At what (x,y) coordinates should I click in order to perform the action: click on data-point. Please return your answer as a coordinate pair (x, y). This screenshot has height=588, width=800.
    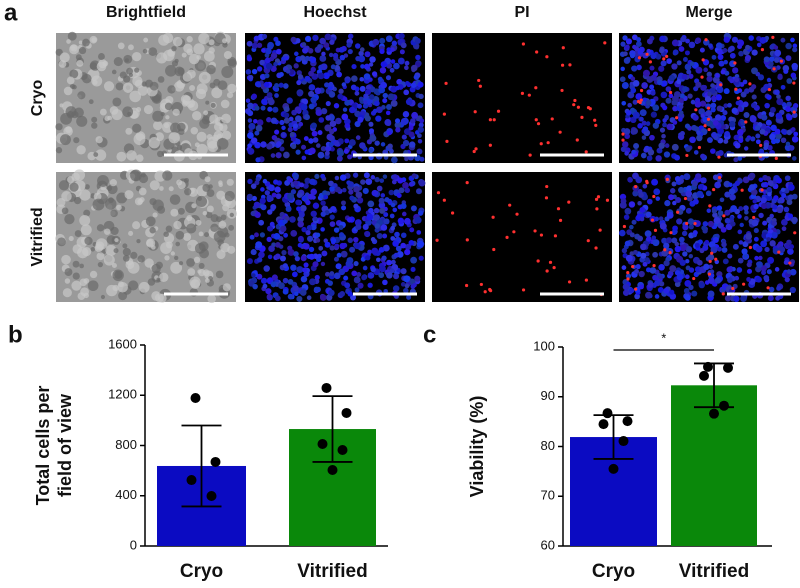
    Looking at the image, I should click on (191, 480).